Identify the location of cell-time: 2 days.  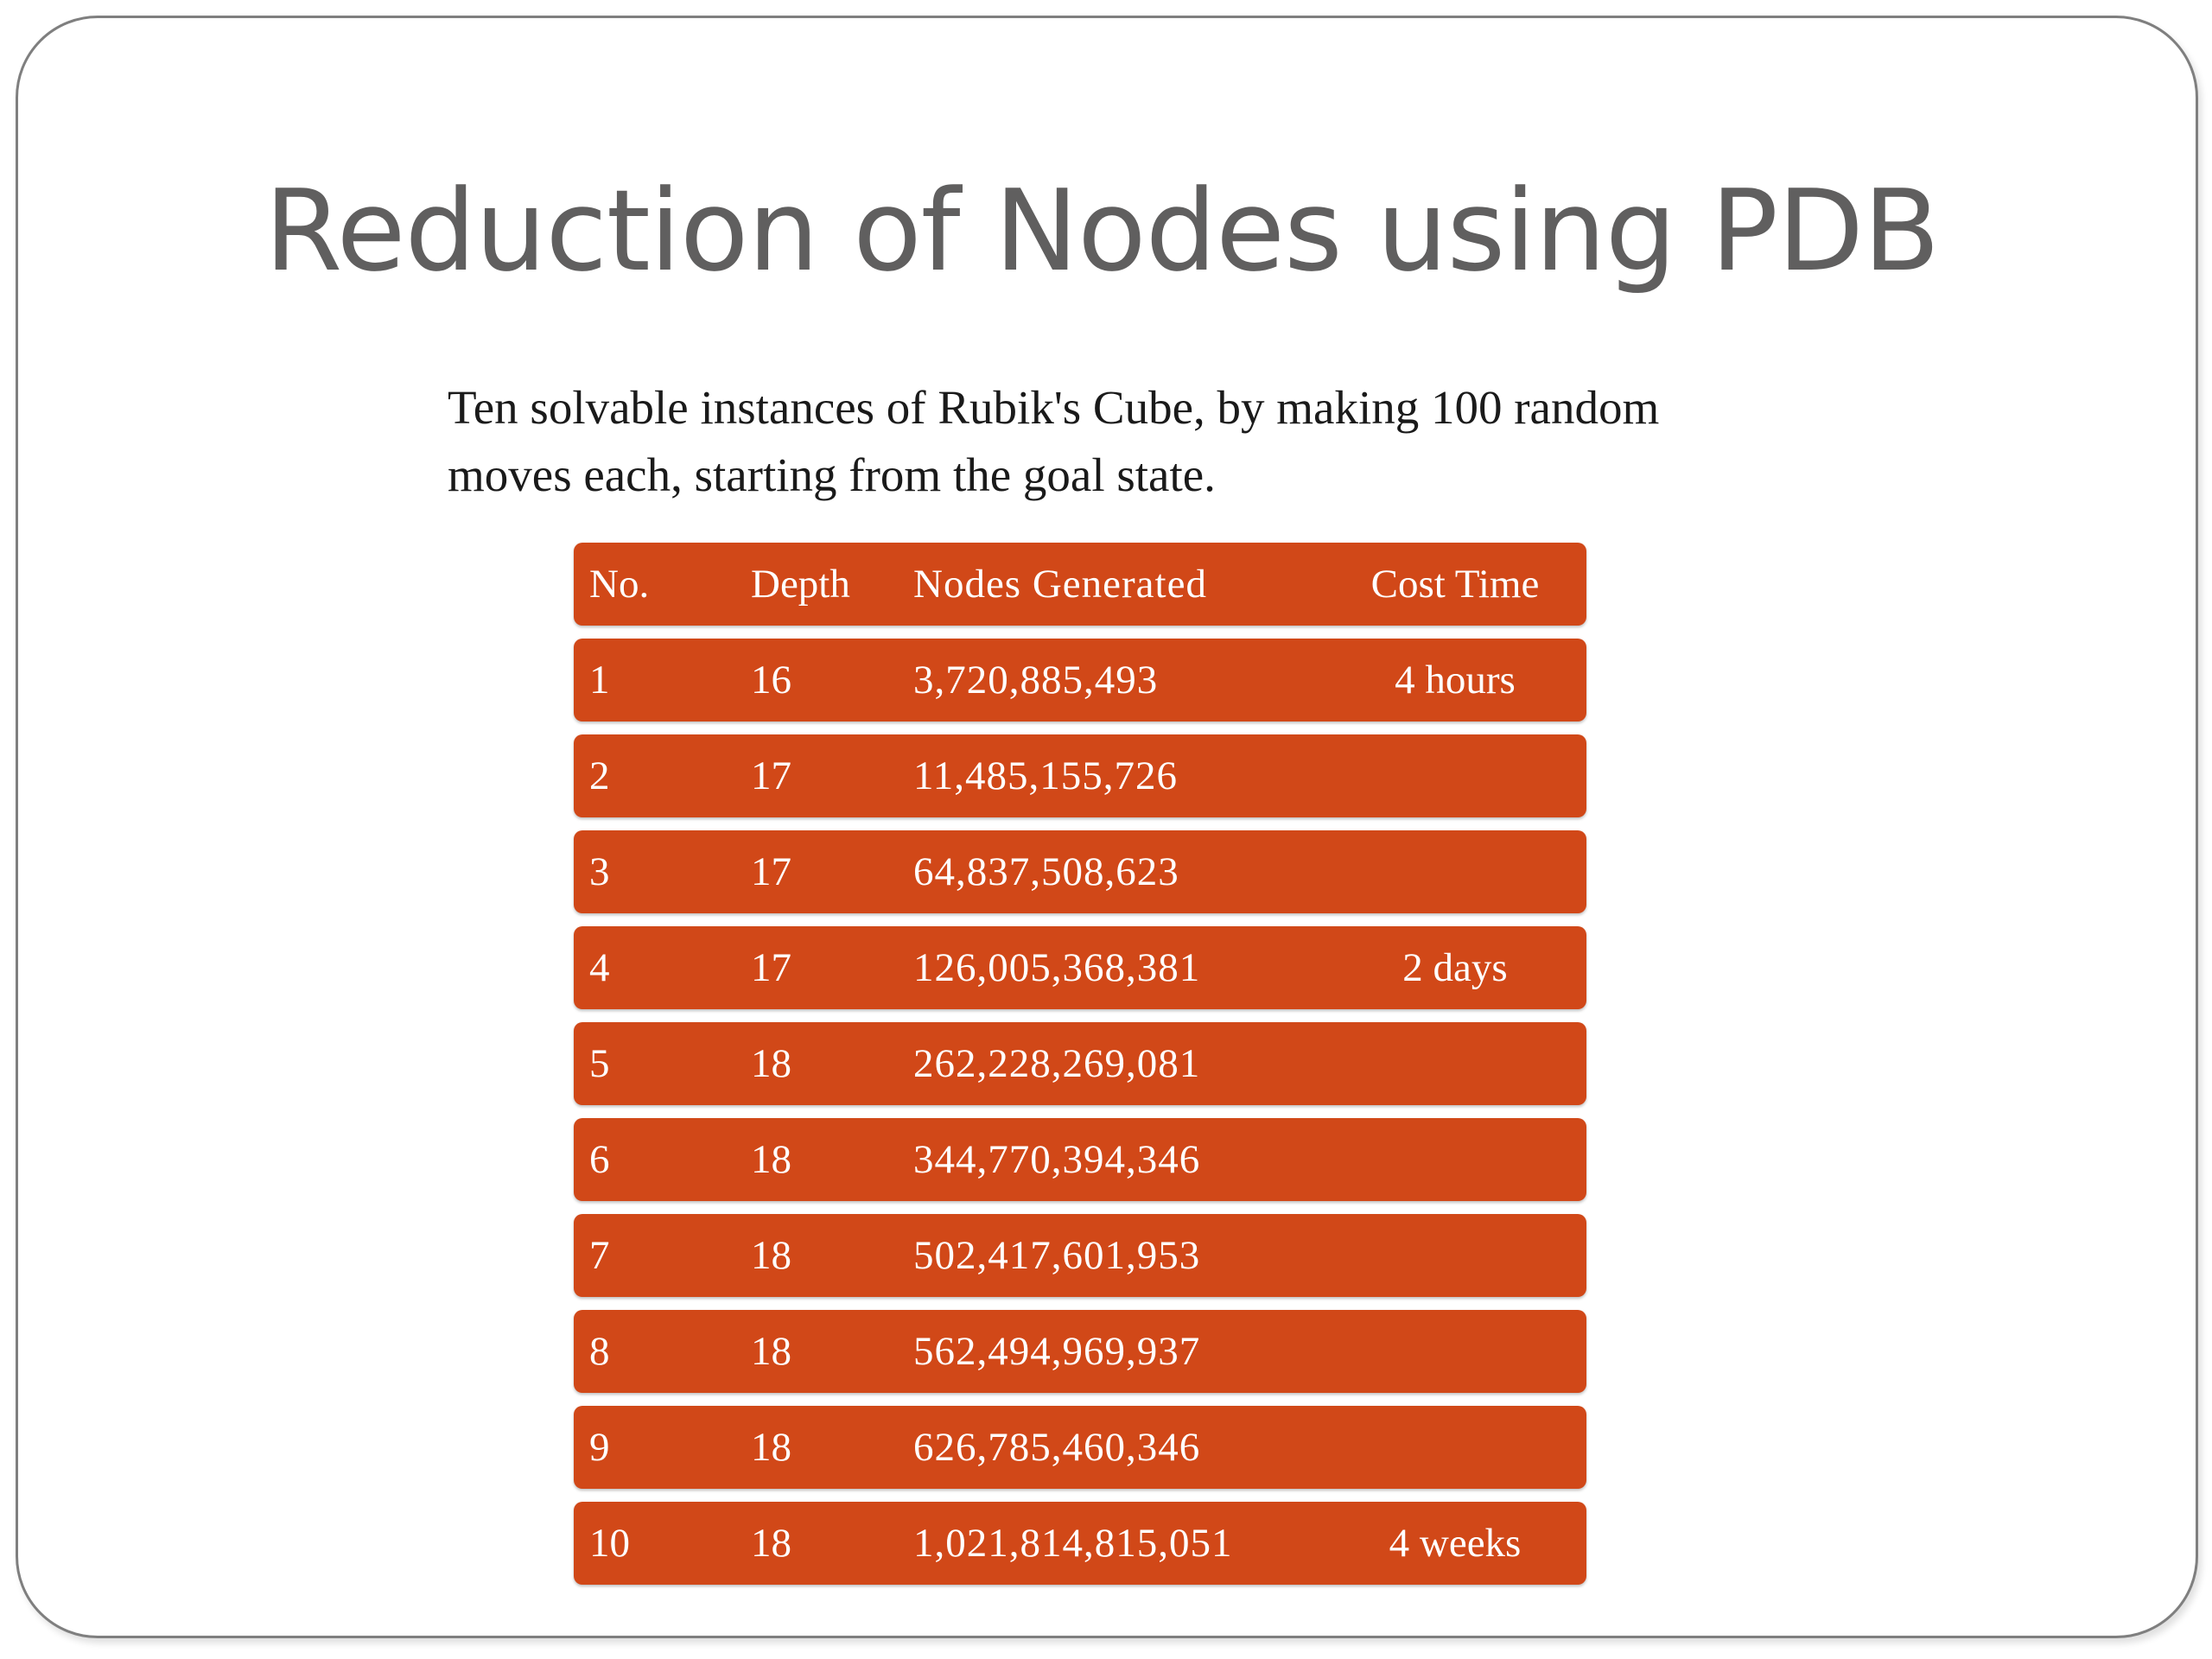
(1455, 967).